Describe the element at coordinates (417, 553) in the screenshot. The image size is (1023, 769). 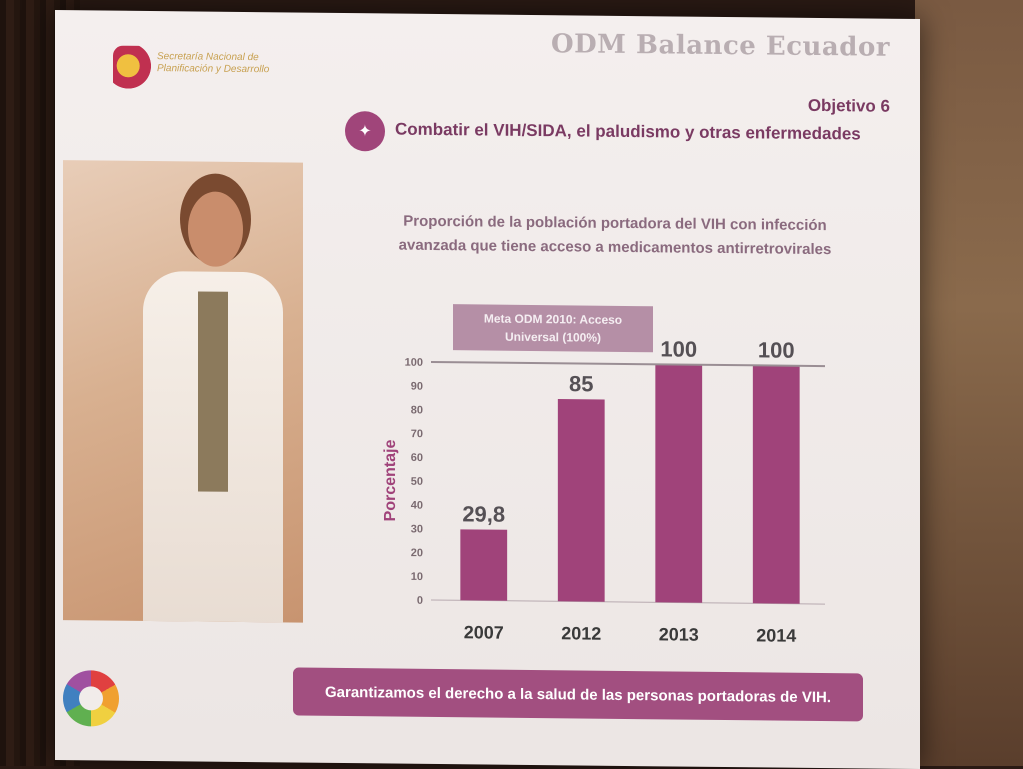
I see `y-tick-label: 20` at that location.